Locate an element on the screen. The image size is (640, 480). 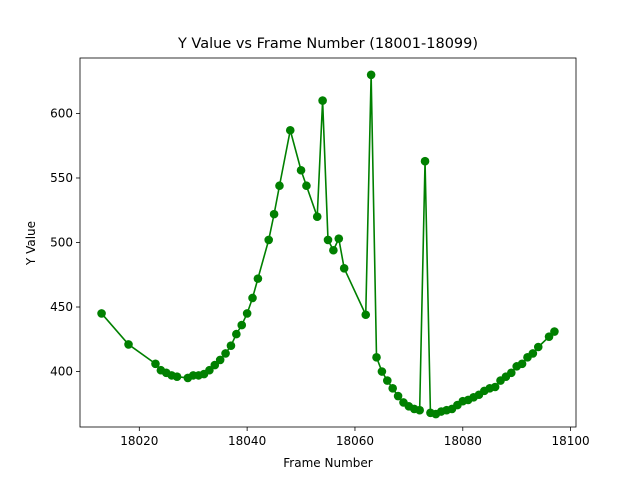
y-tick-label: 550 is located at coordinates (61, 178).